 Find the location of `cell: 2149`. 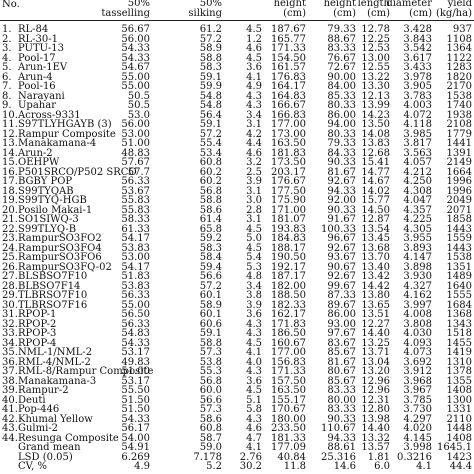

cell: 2149 is located at coordinates (459, 162).